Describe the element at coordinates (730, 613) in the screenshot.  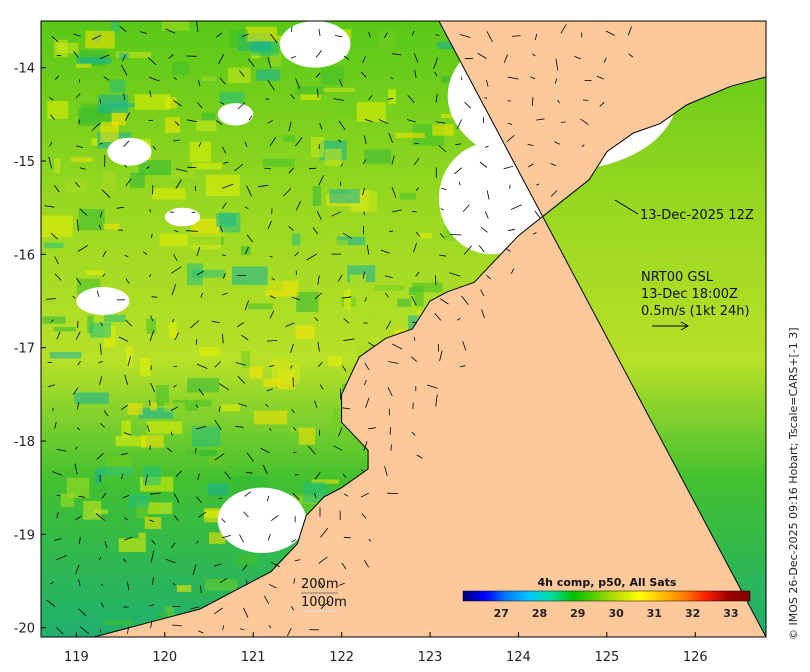
I see `colorbar-tick-label: 33` at that location.